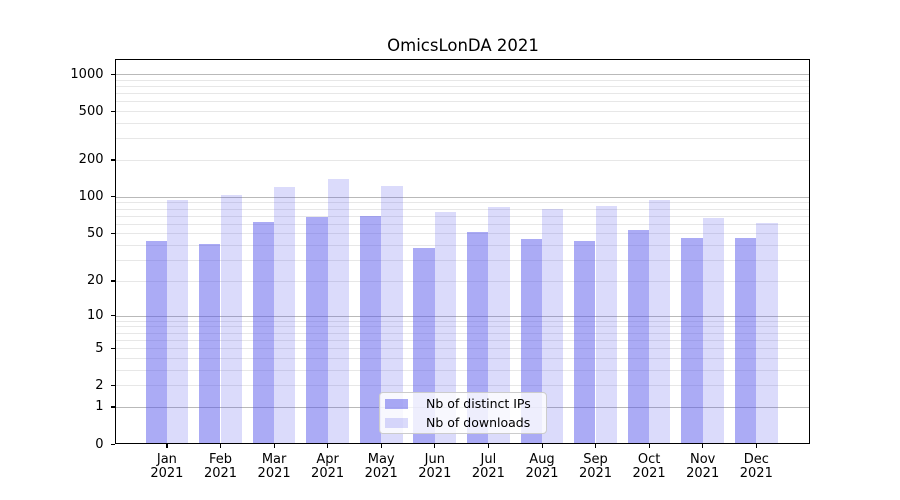 This screenshot has height=500, width=900. I want to click on x-tick-year-sep: 2021, so click(595, 473).